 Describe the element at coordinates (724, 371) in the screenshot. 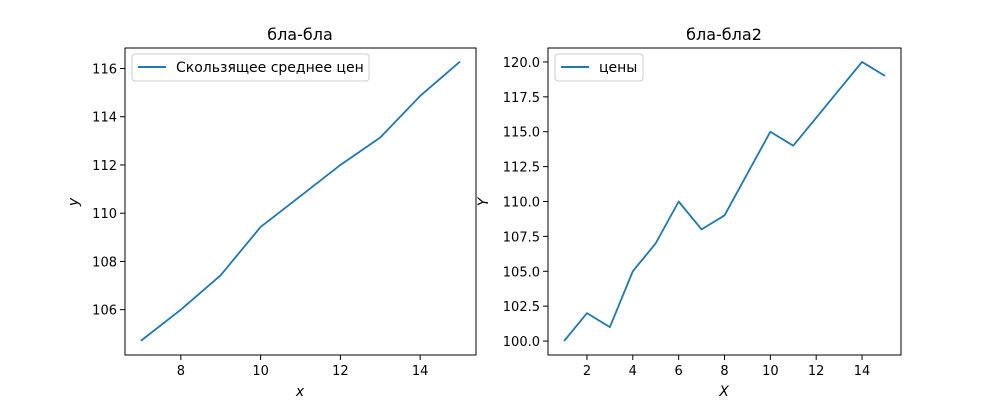

I see `right-x-tick-label: 8` at that location.